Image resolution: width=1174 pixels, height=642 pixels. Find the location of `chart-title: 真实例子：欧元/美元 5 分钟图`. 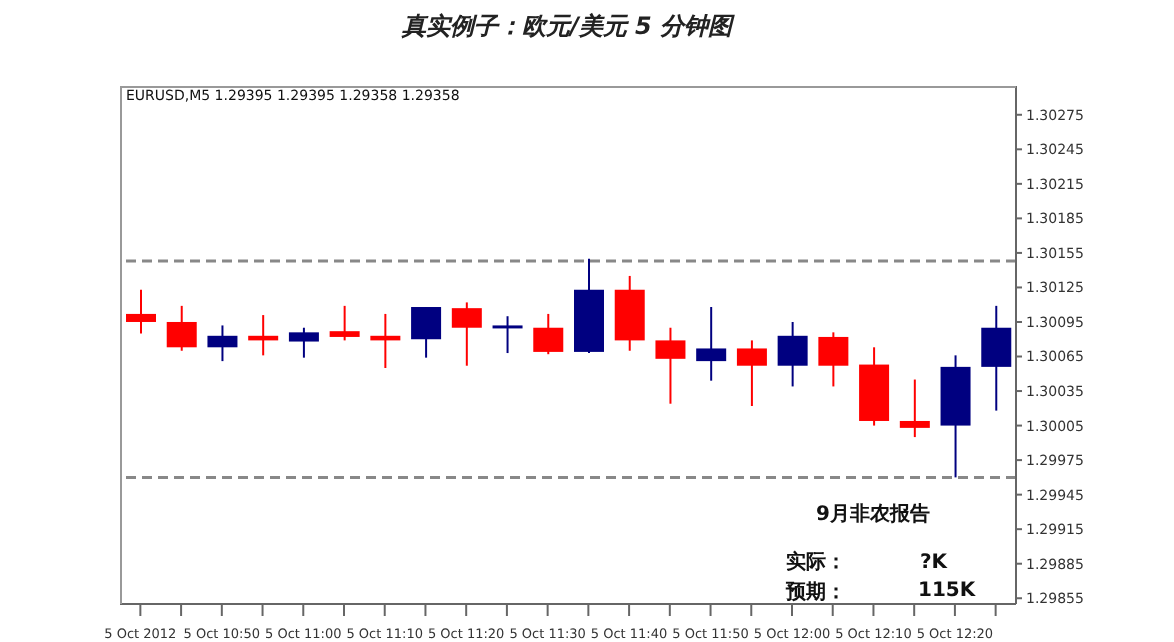

chart-title: 真实例子：欧元/美元 5 分钟图 is located at coordinates (568, 27).